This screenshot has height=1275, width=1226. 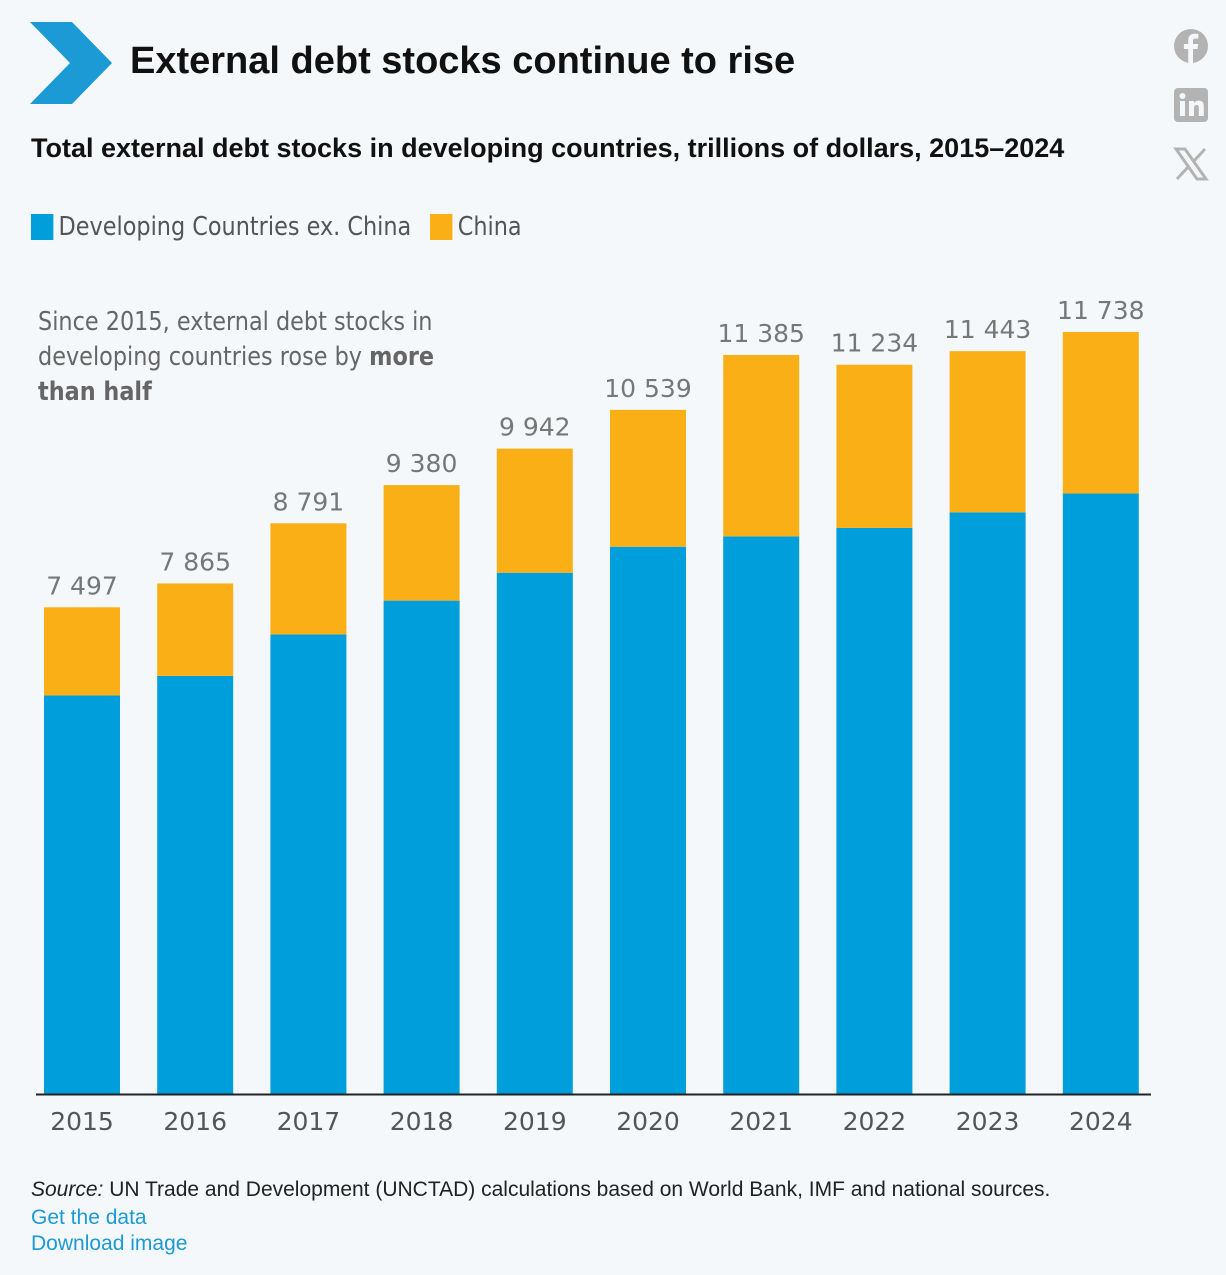 I want to click on chart-legend: Developing Countries ex. China China, so click(x=286, y=227).